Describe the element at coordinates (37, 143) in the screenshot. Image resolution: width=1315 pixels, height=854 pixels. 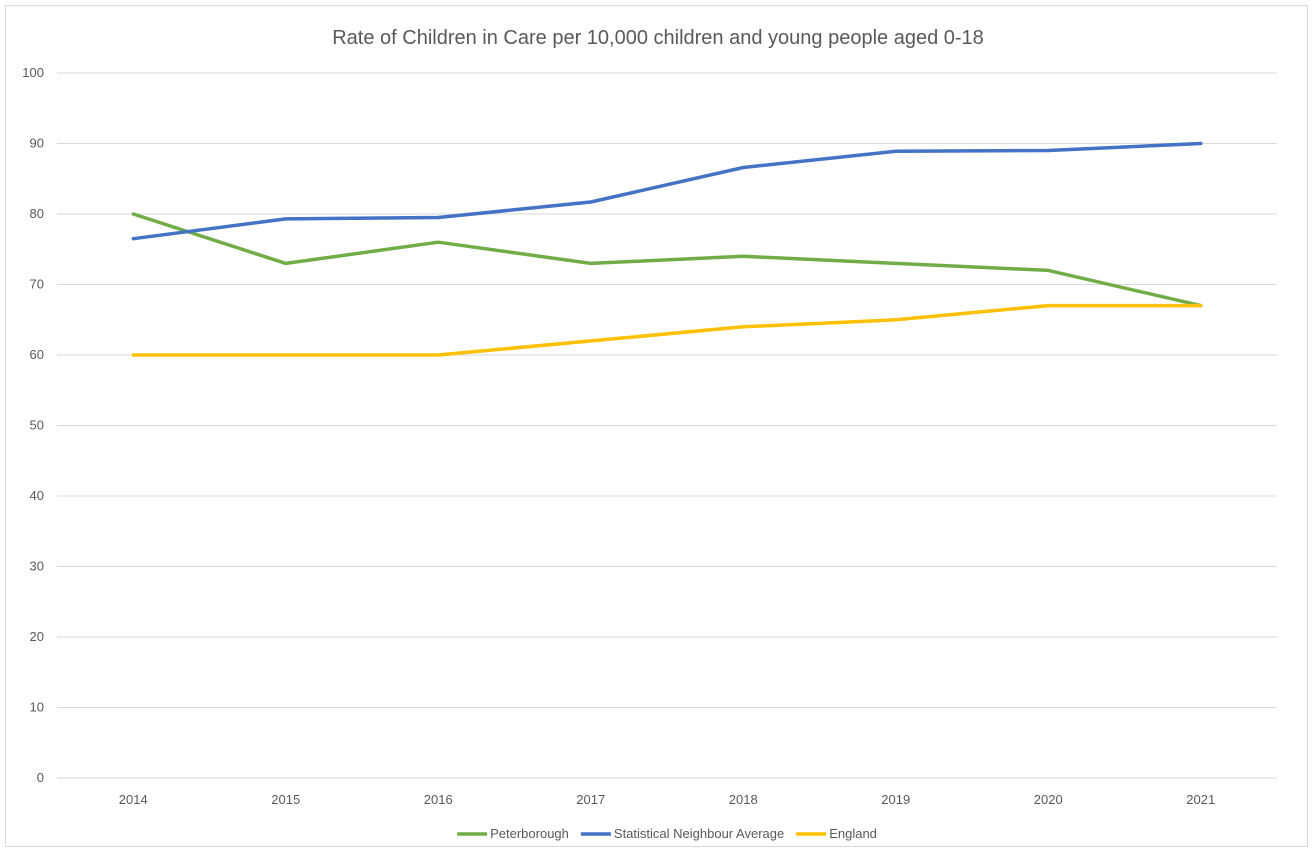
I see `y-tick-label: 90` at that location.